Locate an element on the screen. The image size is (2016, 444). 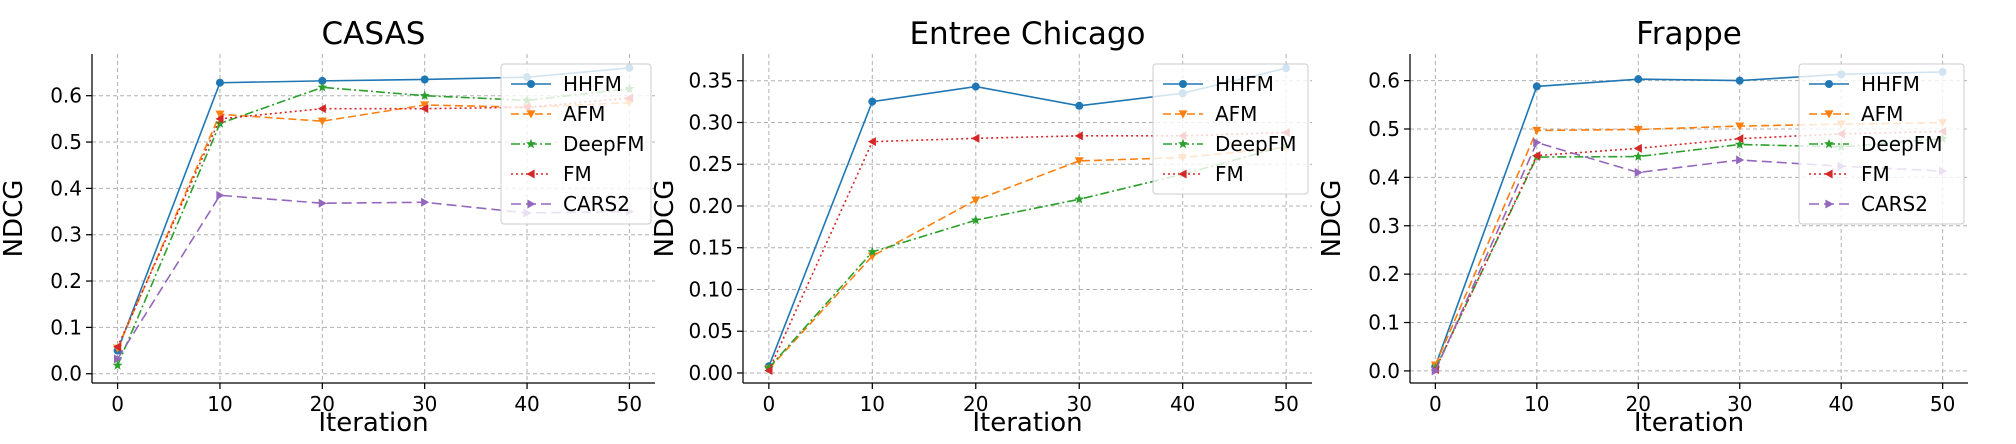
y-tick-label: 0.35 is located at coordinates (710, 81).